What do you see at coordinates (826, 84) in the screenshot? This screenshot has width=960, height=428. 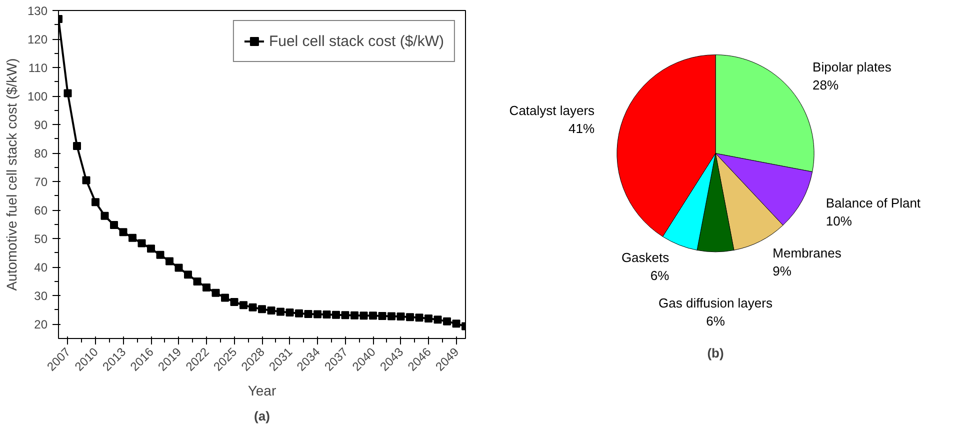 I see `data-label: 28%` at bounding box center [826, 84].